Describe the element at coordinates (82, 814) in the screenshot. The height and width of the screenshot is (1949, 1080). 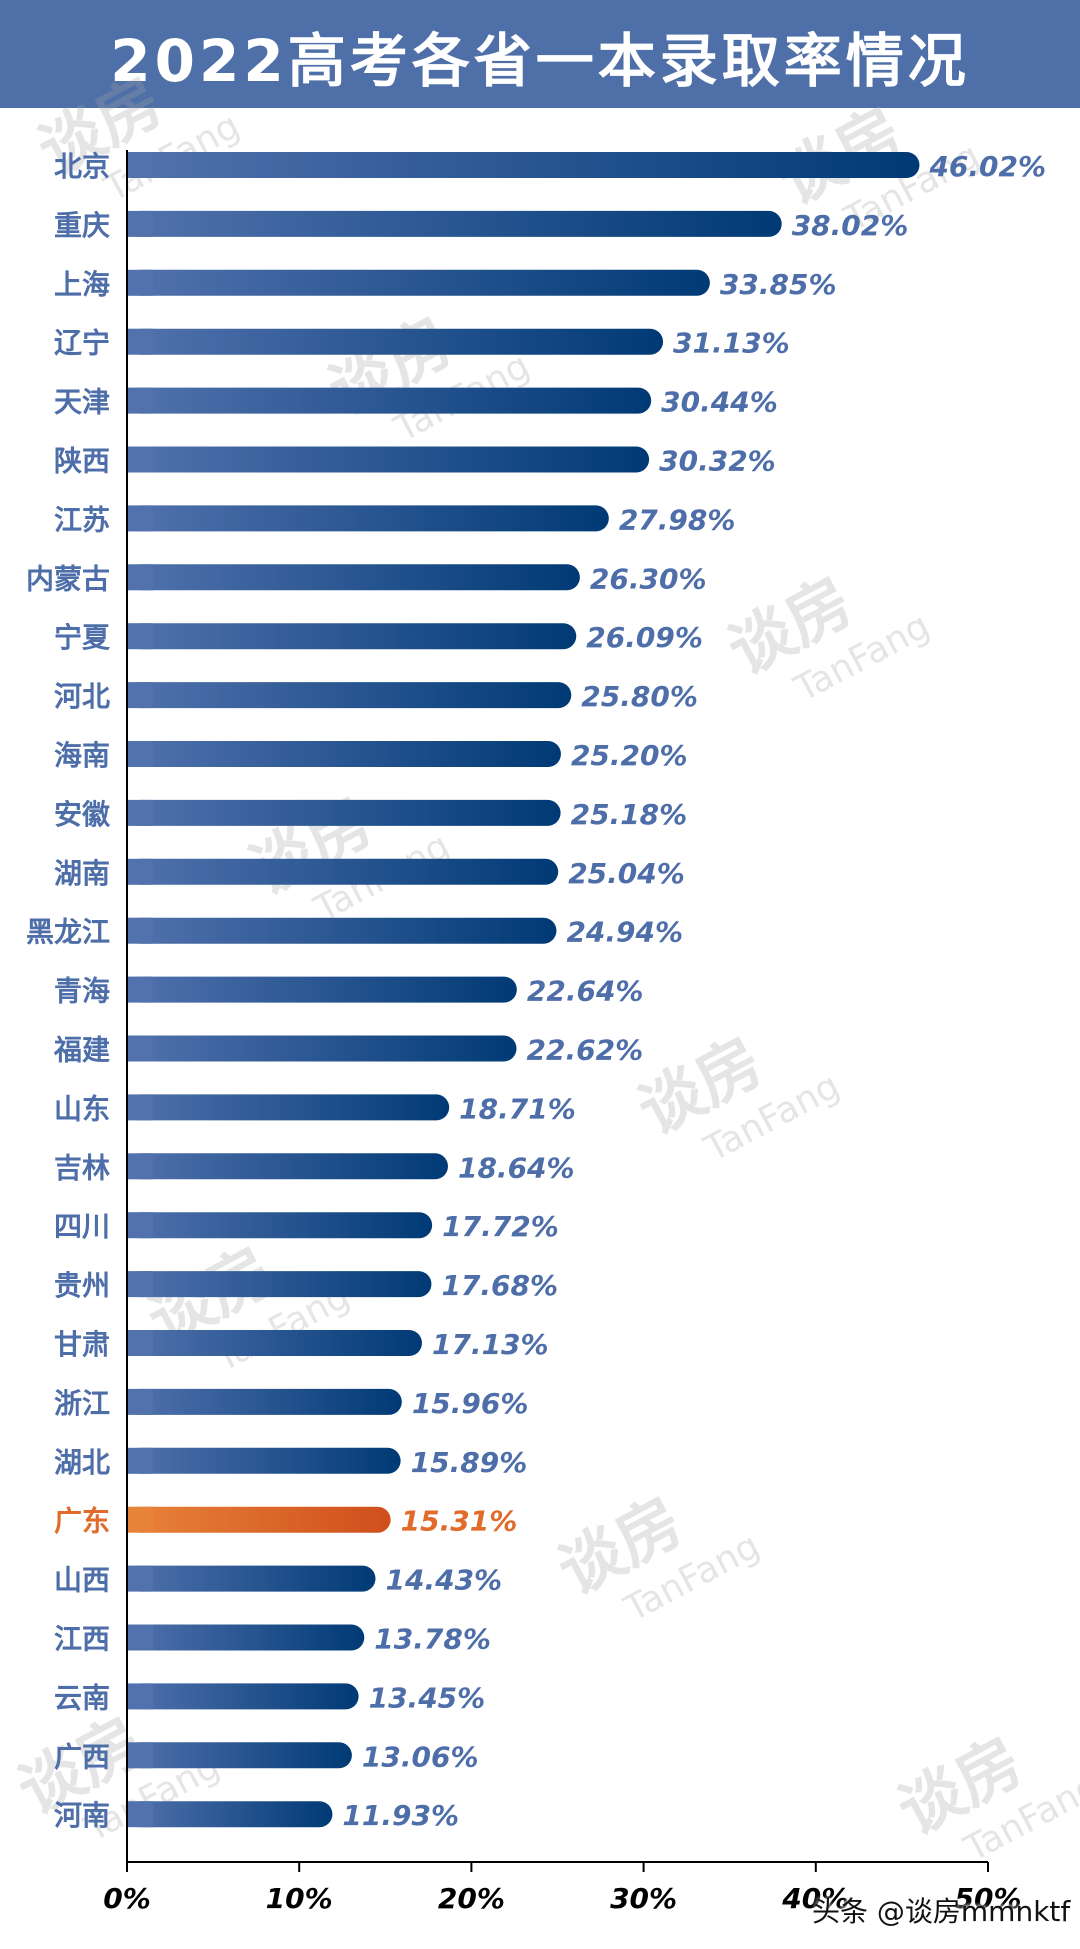
I see `category-label: 安徽` at that location.